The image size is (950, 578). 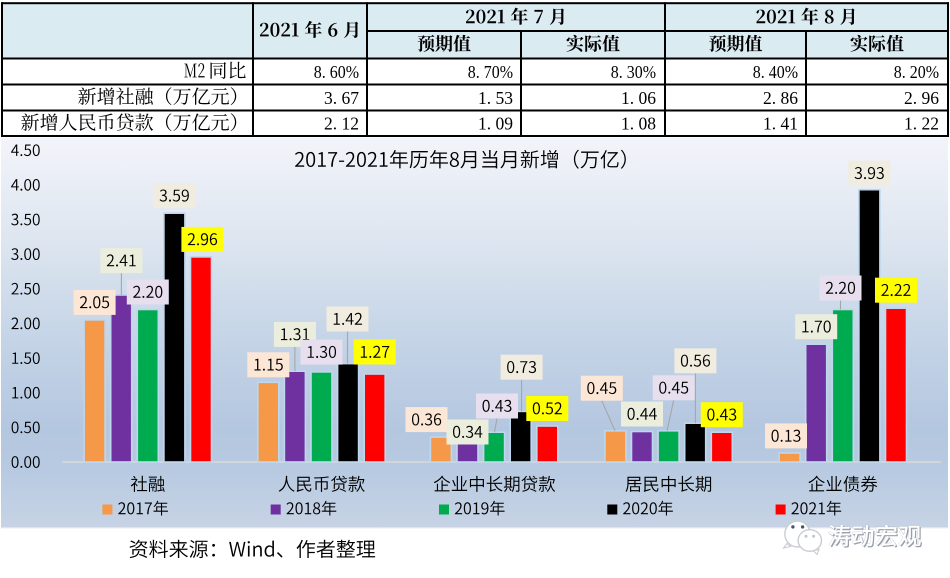 I want to click on svg-text: 8. 30%, so click(x=633, y=72).